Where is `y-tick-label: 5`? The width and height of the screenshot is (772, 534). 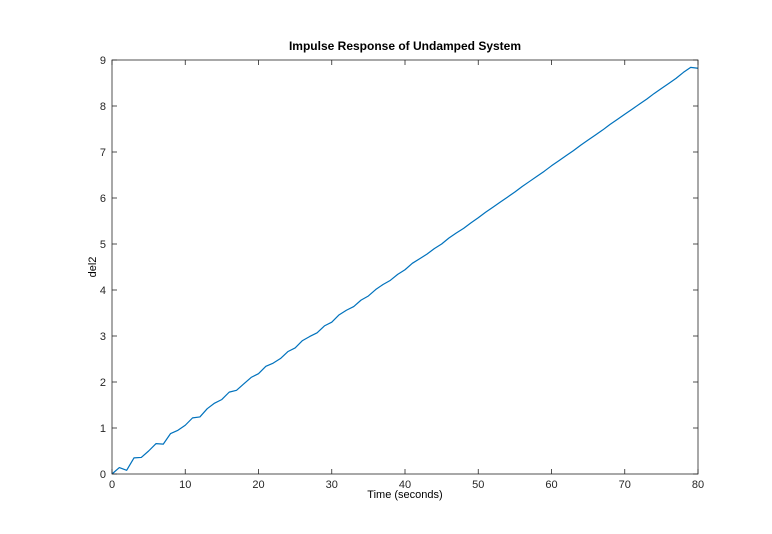 y-tick-label: 5 is located at coordinates (103, 245).